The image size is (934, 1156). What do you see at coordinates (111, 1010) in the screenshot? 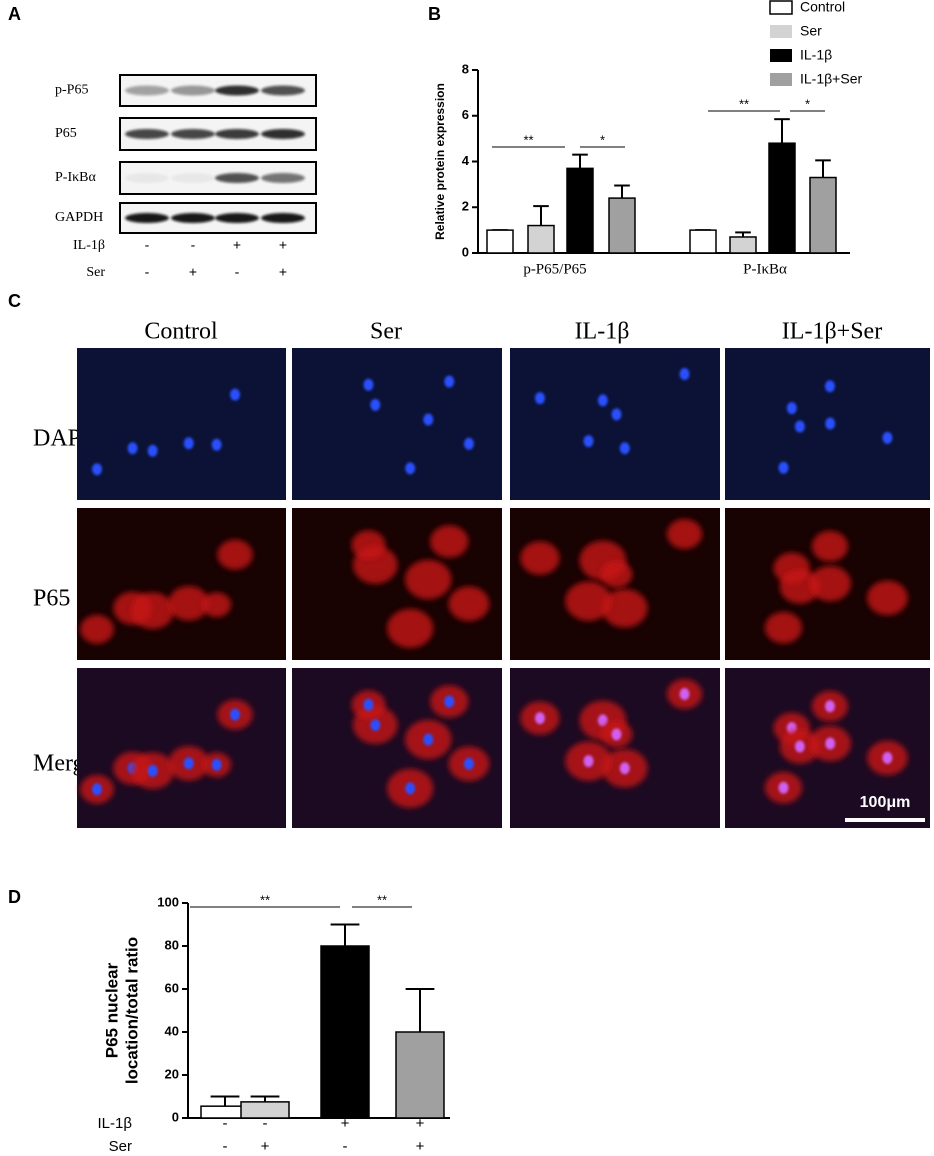
I see `y-axis-label: P65 nuclear` at bounding box center [111, 1010].